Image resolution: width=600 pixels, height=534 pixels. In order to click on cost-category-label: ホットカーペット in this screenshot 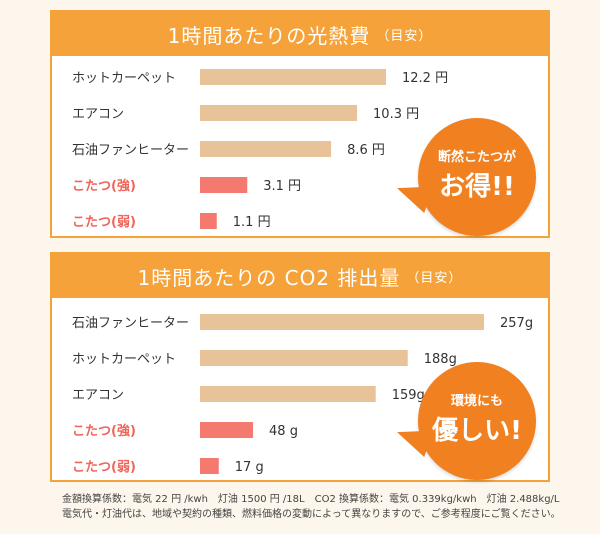, I will do `click(124, 78)`.